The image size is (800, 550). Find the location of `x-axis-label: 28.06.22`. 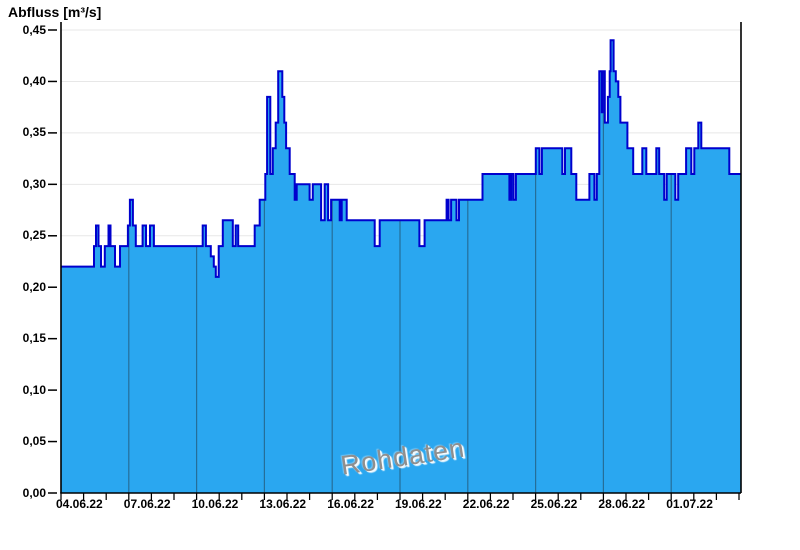

x-axis-label: 28.06.22 is located at coordinates (622, 504).